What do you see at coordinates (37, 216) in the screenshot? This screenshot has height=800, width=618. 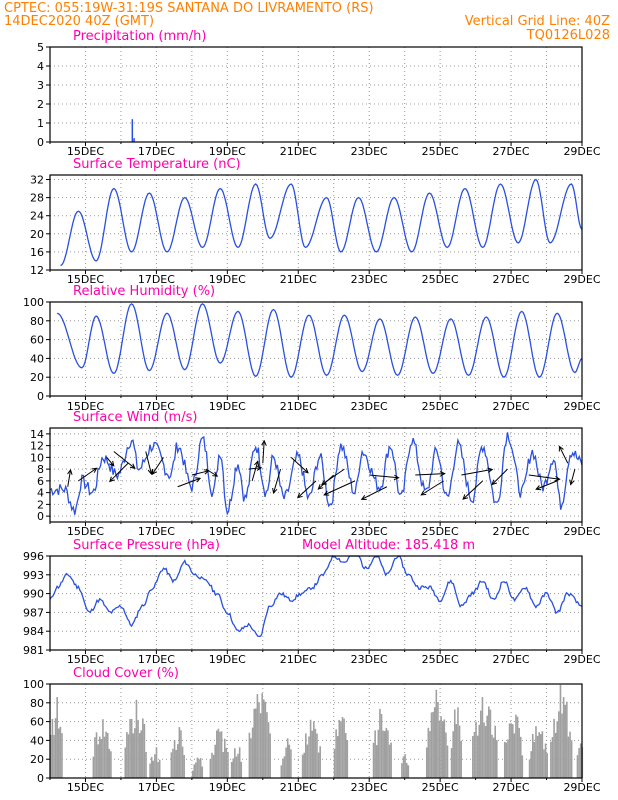 I see `temp-ytick-label: 24` at bounding box center [37, 216].